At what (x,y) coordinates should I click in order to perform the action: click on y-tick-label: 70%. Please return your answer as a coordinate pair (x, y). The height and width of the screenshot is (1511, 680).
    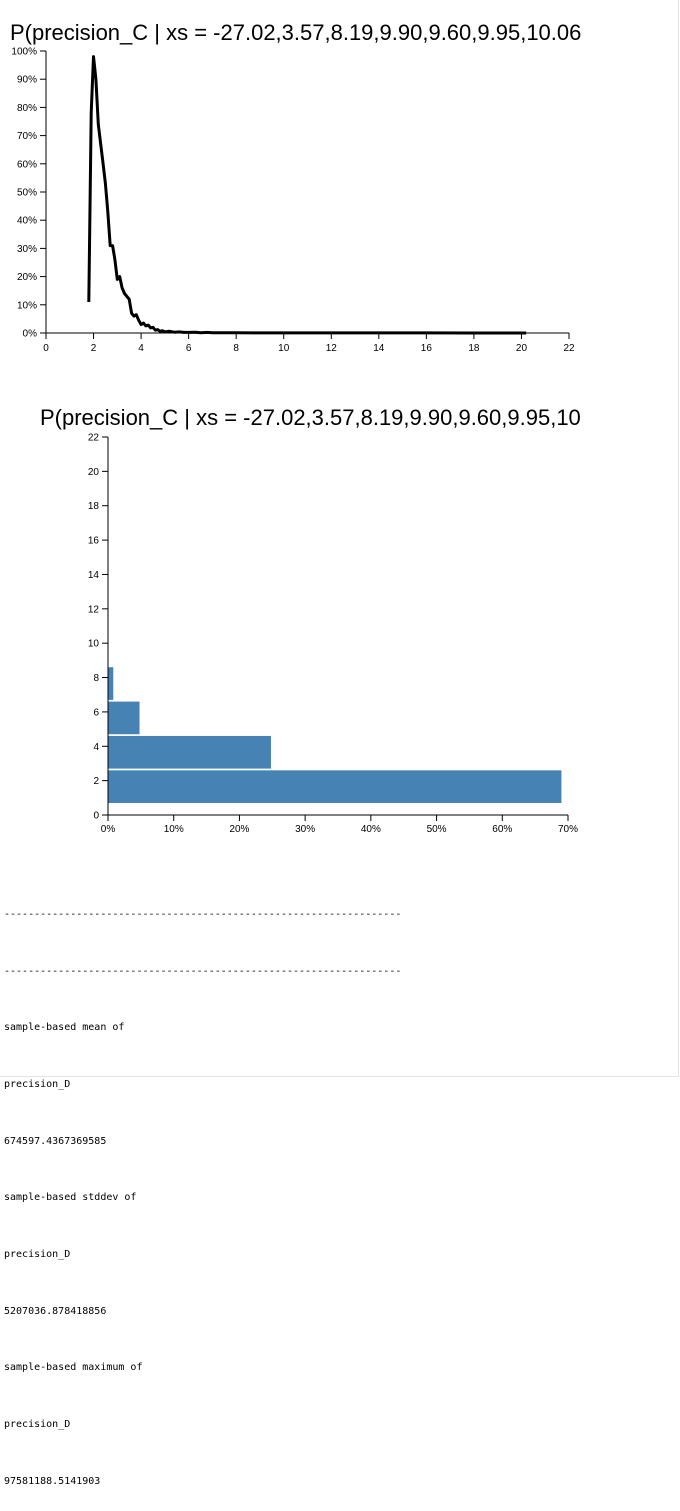
    Looking at the image, I should click on (27, 136).